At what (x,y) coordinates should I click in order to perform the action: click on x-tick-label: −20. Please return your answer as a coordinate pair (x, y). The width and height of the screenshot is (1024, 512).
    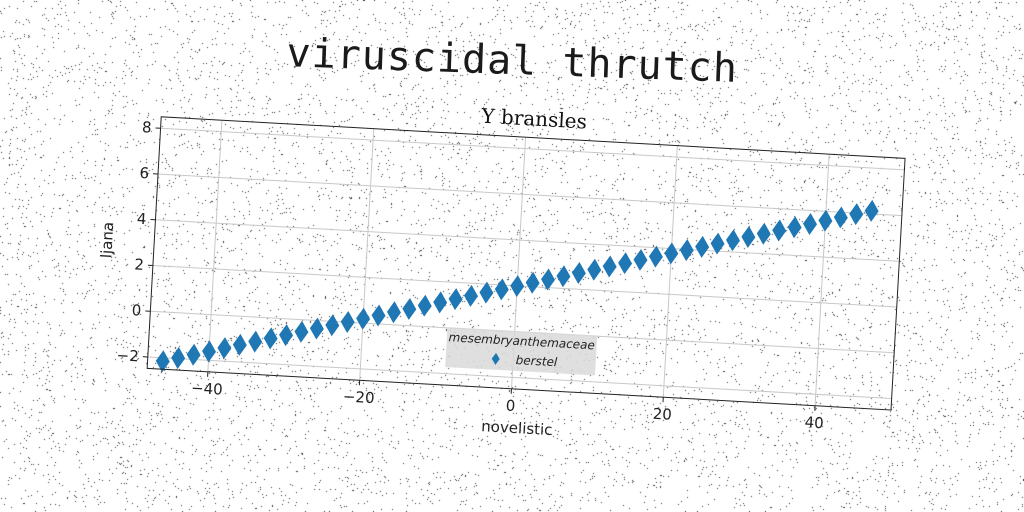
    Looking at the image, I should click on (358, 397).